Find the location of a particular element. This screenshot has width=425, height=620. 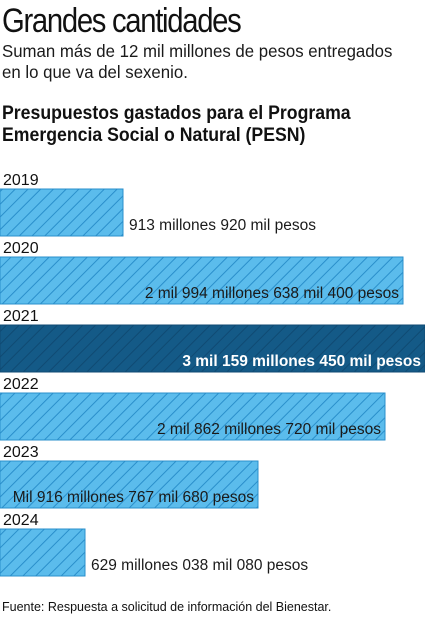

bar-2024 is located at coordinates (43, 552).